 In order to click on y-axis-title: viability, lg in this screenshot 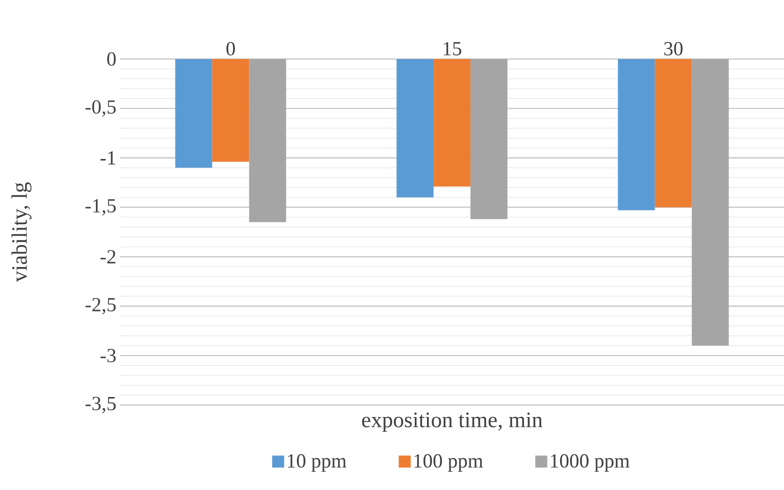, I will do `click(21, 232)`.